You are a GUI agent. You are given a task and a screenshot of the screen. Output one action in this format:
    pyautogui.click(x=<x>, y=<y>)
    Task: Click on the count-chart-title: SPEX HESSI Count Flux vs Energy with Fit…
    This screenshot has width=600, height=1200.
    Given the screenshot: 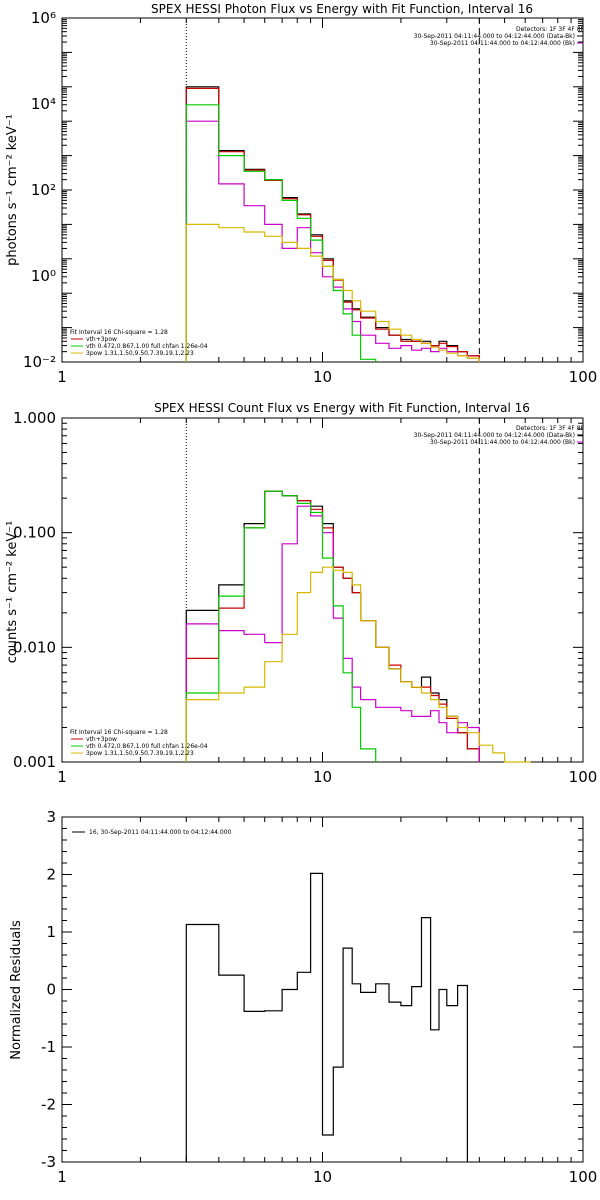 What is the action you would take?
    pyautogui.click(x=342, y=408)
    